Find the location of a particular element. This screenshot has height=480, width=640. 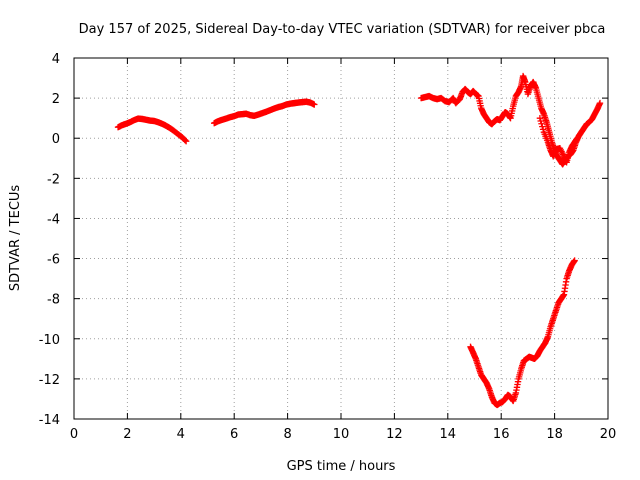

x-tick-label: 12 is located at coordinates (394, 434).